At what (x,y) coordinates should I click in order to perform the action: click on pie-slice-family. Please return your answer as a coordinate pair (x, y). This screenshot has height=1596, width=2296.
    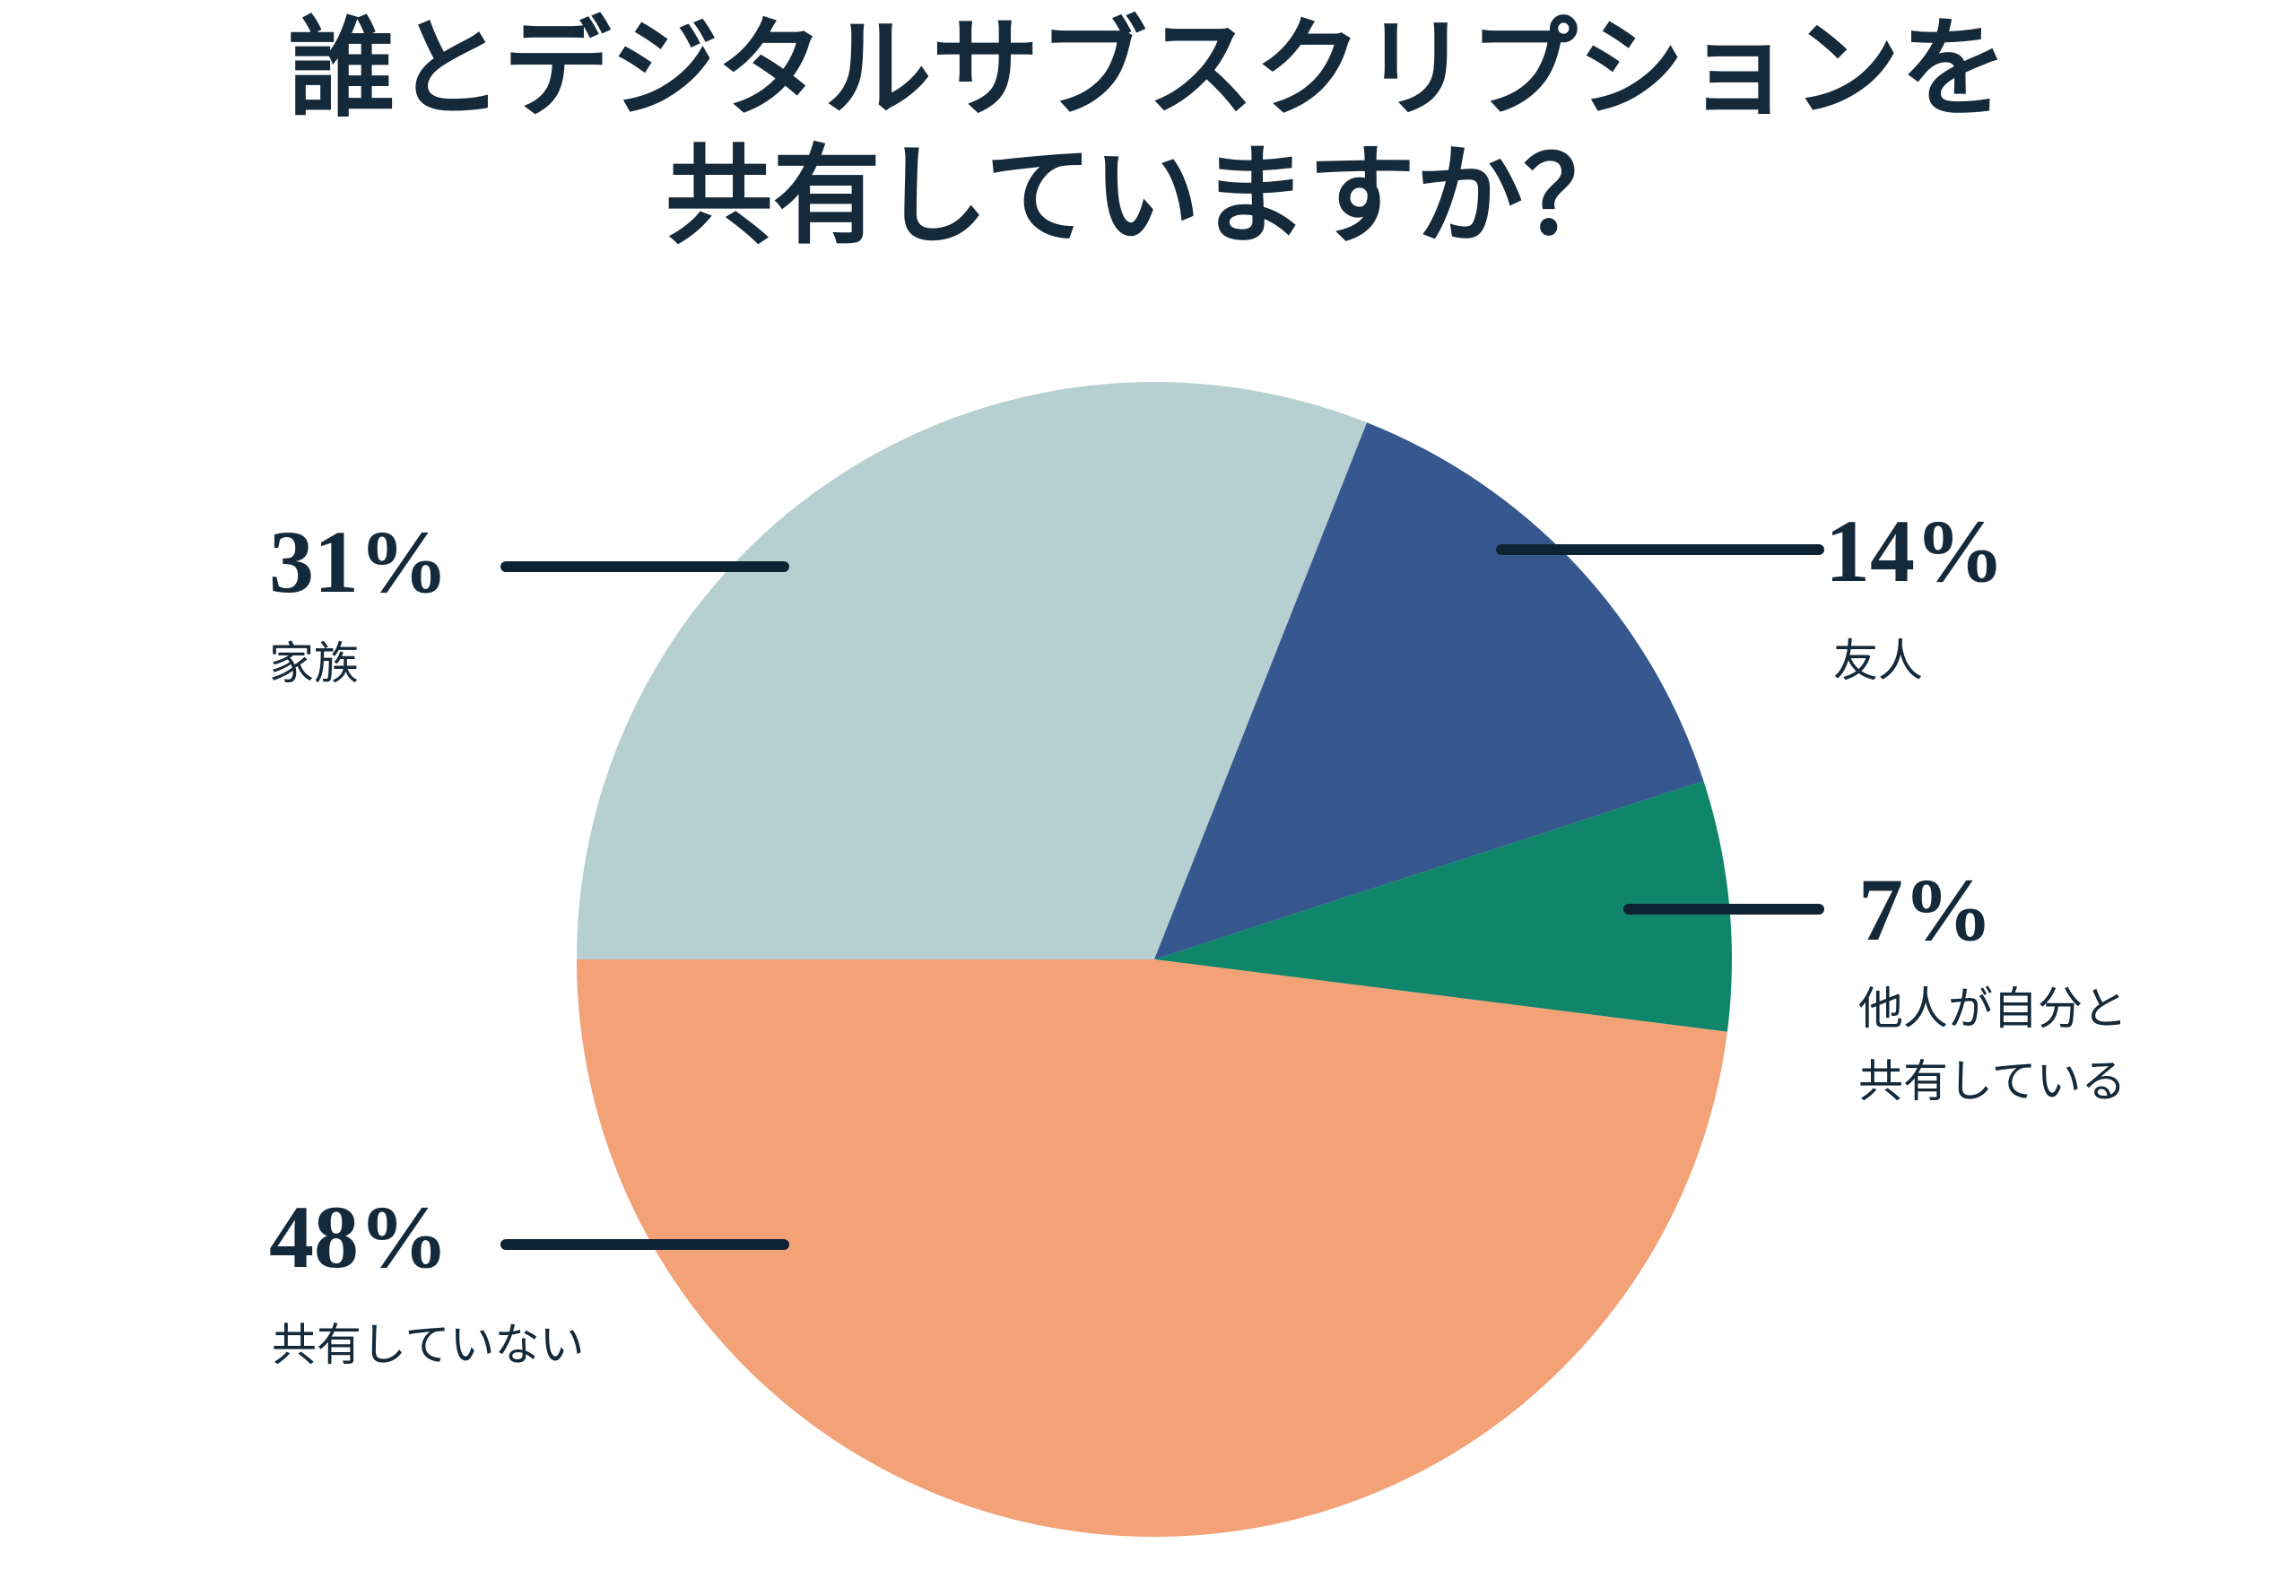
    Looking at the image, I should click on (972, 670).